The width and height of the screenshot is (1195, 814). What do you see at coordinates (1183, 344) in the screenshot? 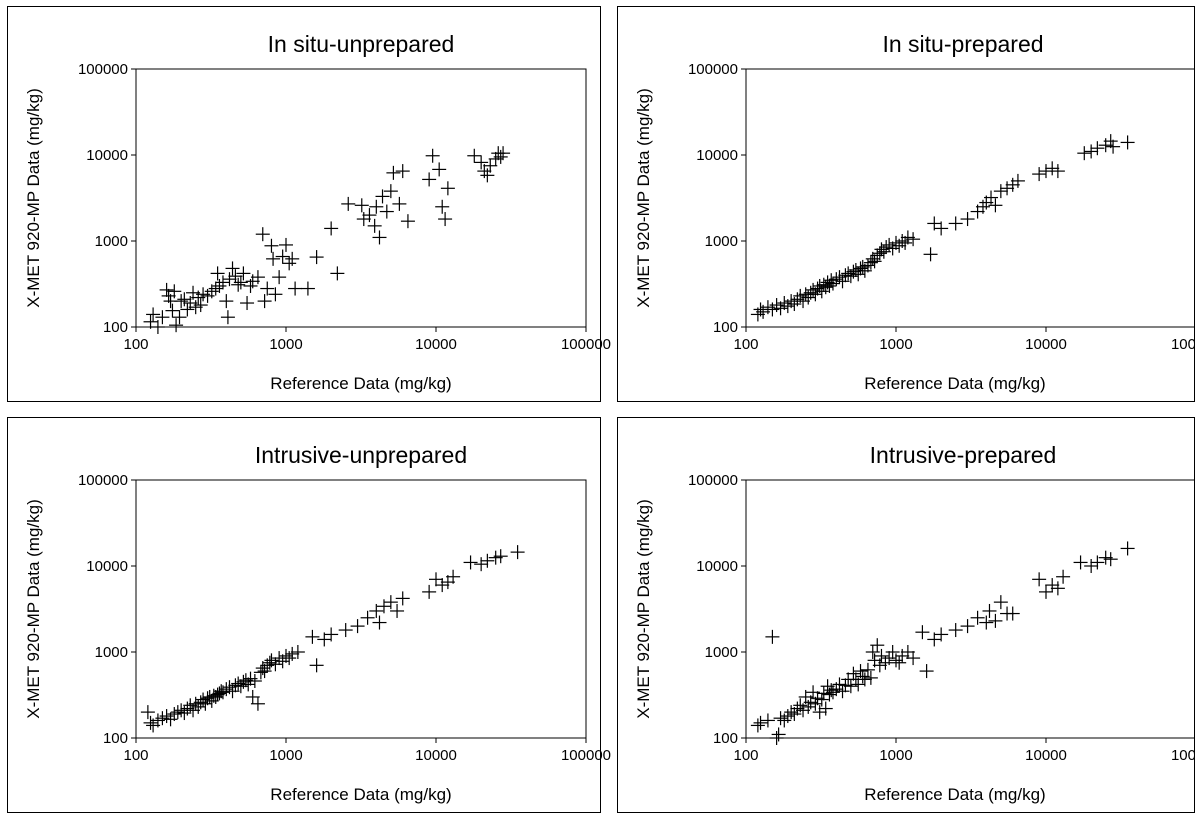
I see `x-tick-label: 100000` at bounding box center [1183, 344].